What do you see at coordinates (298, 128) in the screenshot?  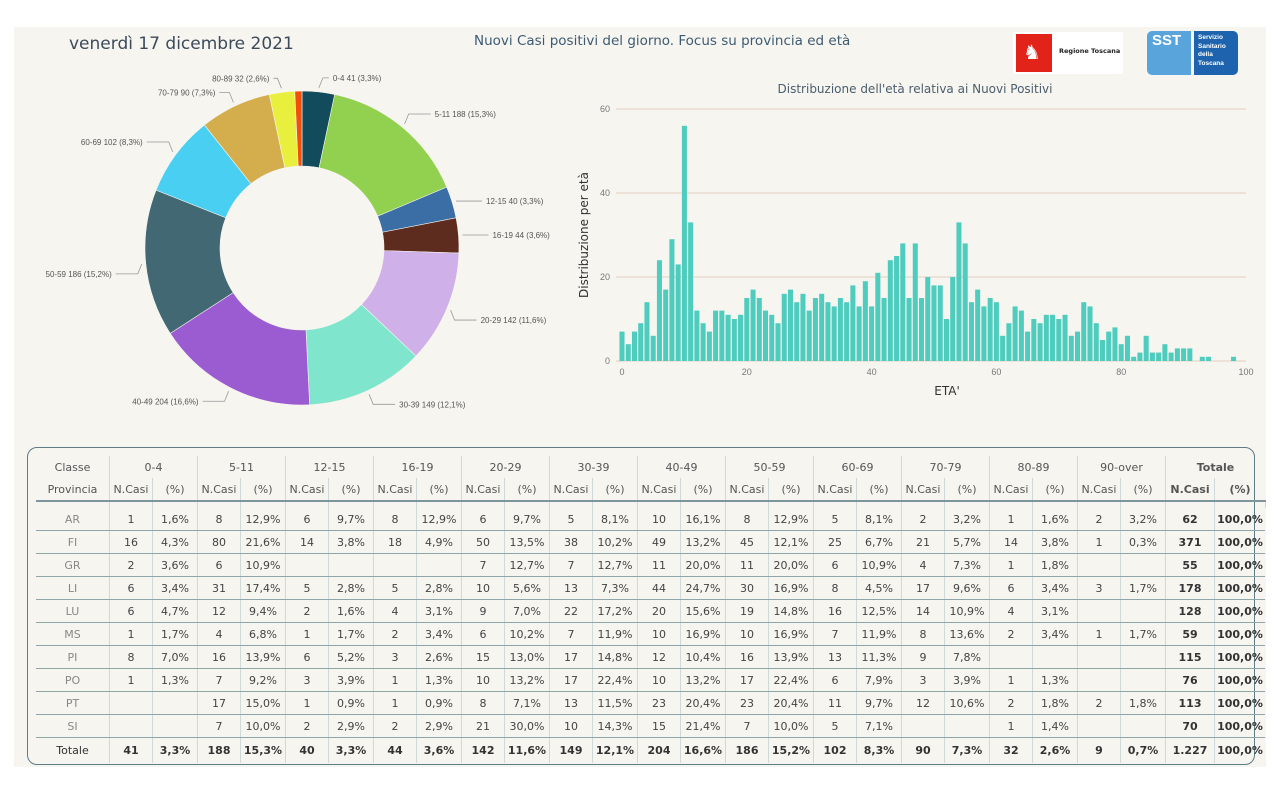 I see `donut-slice-90-over` at bounding box center [298, 128].